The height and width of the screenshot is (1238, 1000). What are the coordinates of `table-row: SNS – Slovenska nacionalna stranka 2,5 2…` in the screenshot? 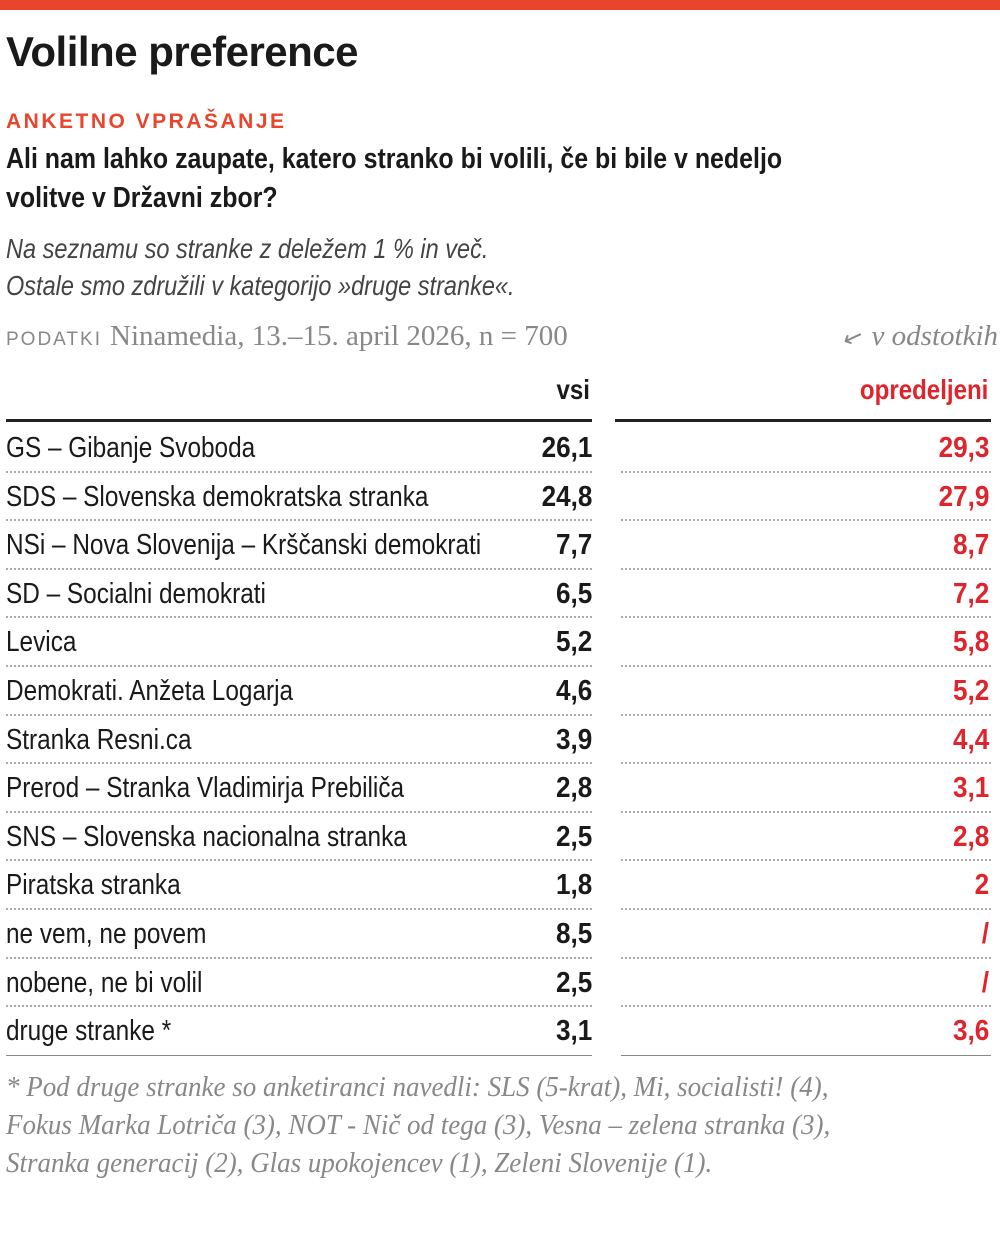 It's located at (500, 837).